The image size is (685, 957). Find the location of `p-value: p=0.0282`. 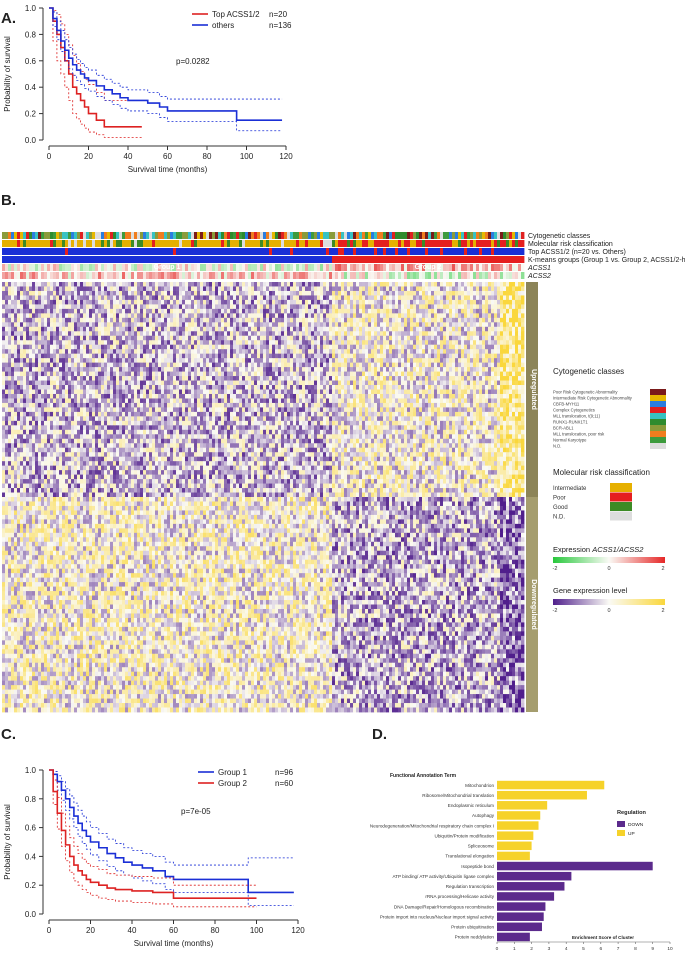

p-value: p=0.0282 is located at coordinates (193, 61).